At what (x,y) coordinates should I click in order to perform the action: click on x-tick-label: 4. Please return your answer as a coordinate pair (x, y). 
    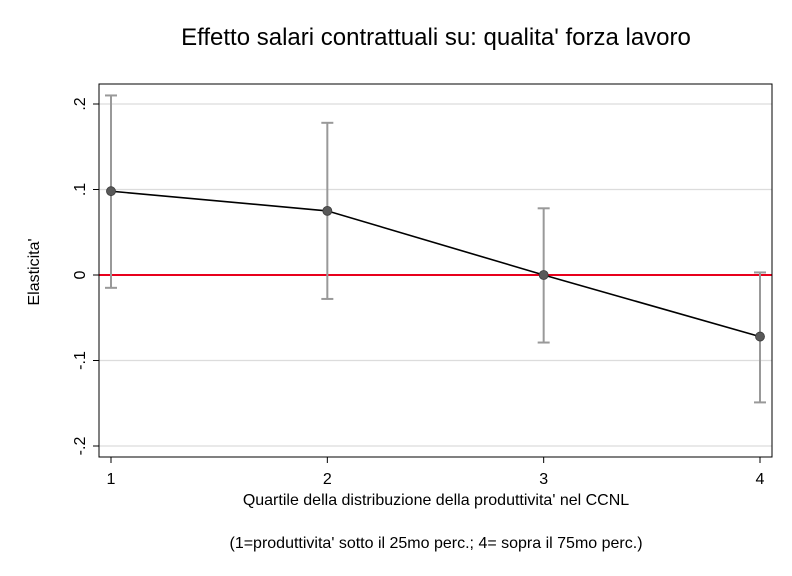
    Looking at the image, I should click on (760, 479).